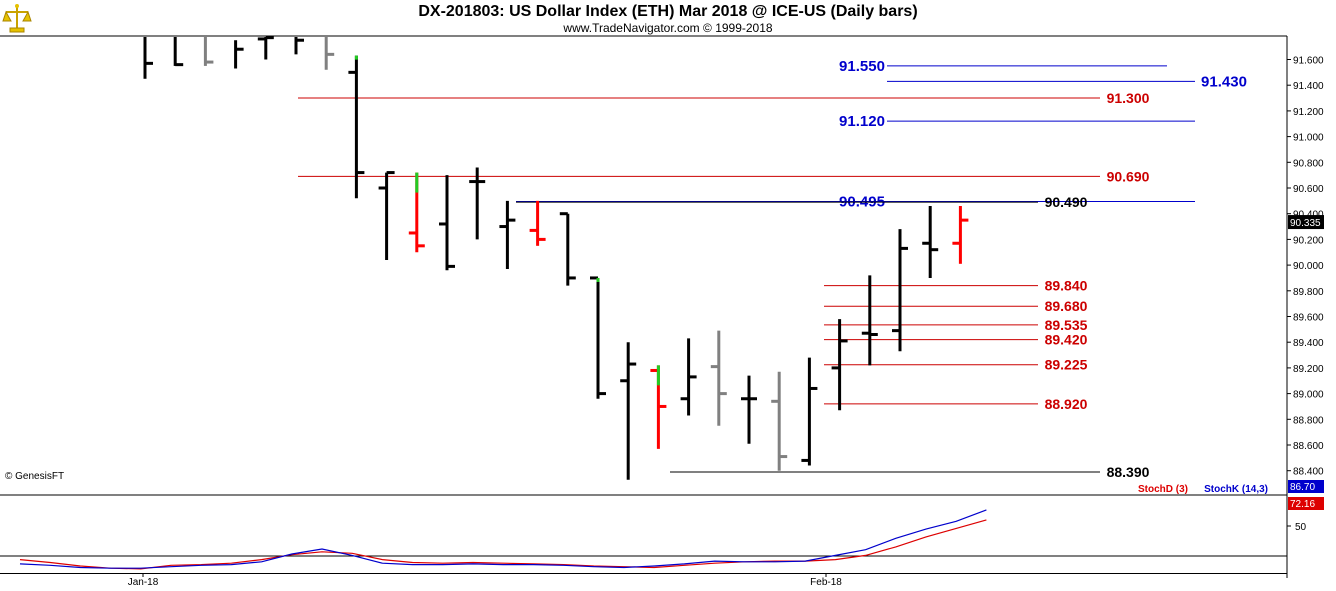  What do you see at coordinates (1308, 472) in the screenshot?
I see `price-tick-label: 88.400` at bounding box center [1308, 472].